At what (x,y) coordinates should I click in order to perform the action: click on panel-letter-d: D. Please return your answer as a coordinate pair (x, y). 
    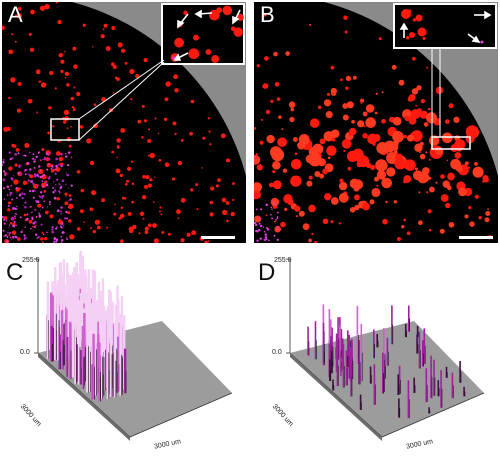
    Looking at the image, I should click on (267, 272).